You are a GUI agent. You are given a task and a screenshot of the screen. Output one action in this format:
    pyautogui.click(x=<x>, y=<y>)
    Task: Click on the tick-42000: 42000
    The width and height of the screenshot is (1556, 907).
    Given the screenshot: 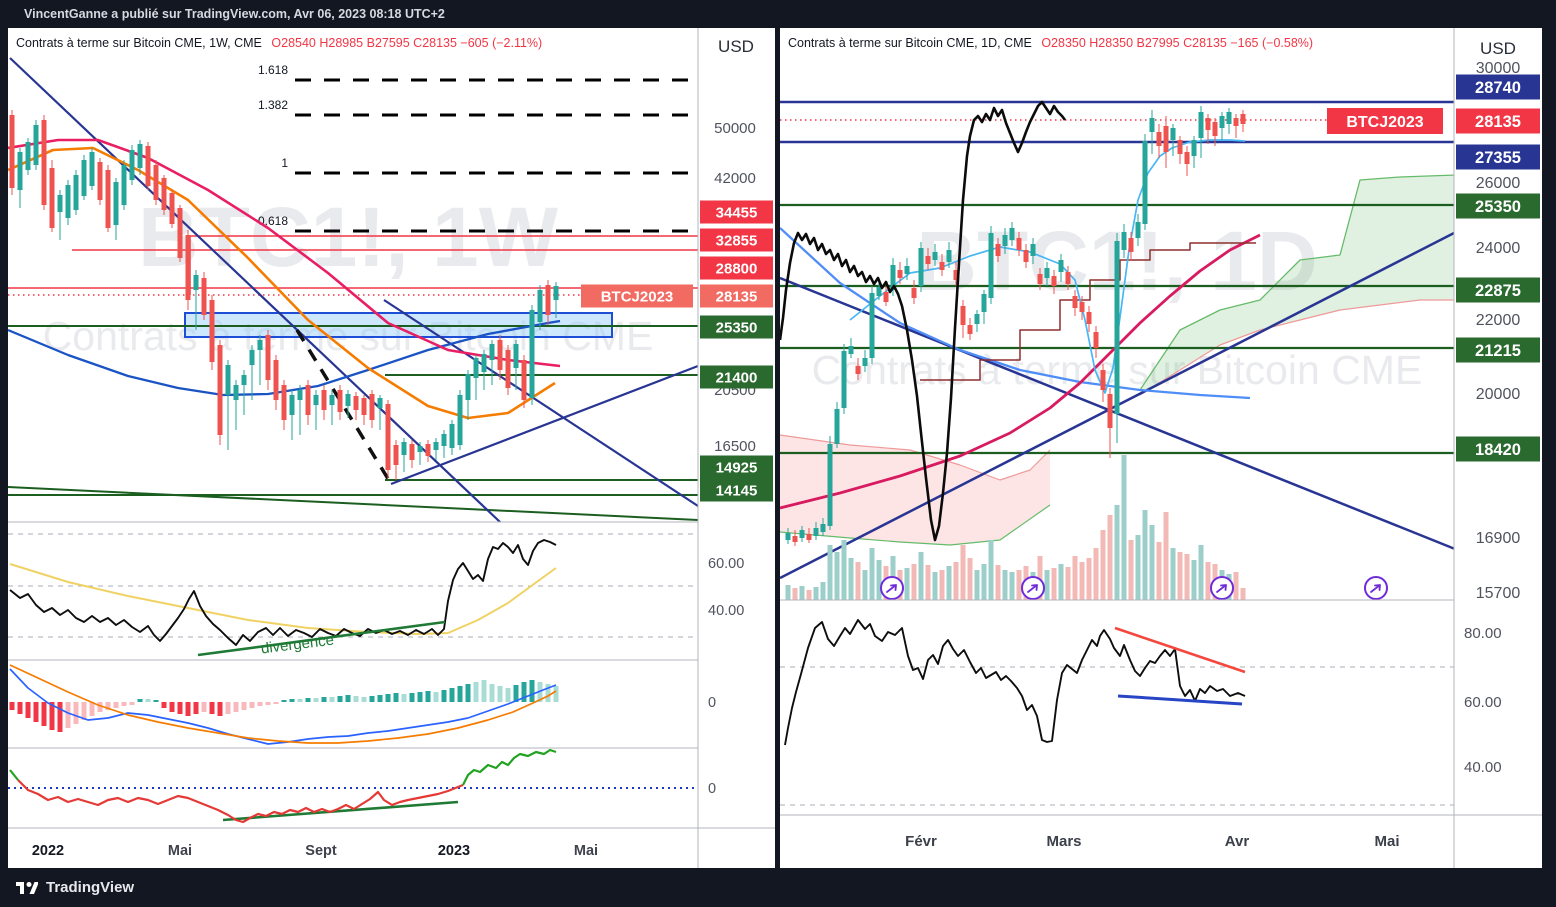 What is the action you would take?
    pyautogui.click(x=735, y=178)
    